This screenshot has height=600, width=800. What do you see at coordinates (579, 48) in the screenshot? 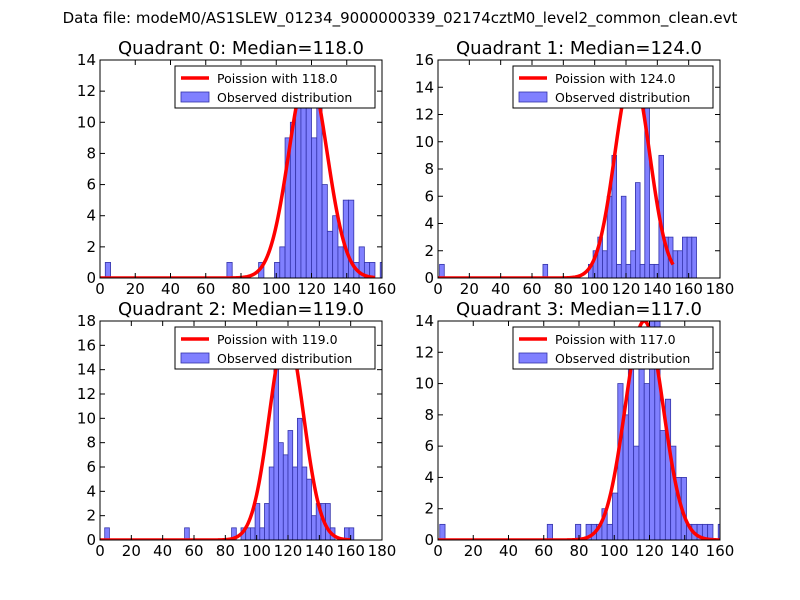
I see `chart-title: Quadrant 1: Median=124.0` at bounding box center [579, 48].